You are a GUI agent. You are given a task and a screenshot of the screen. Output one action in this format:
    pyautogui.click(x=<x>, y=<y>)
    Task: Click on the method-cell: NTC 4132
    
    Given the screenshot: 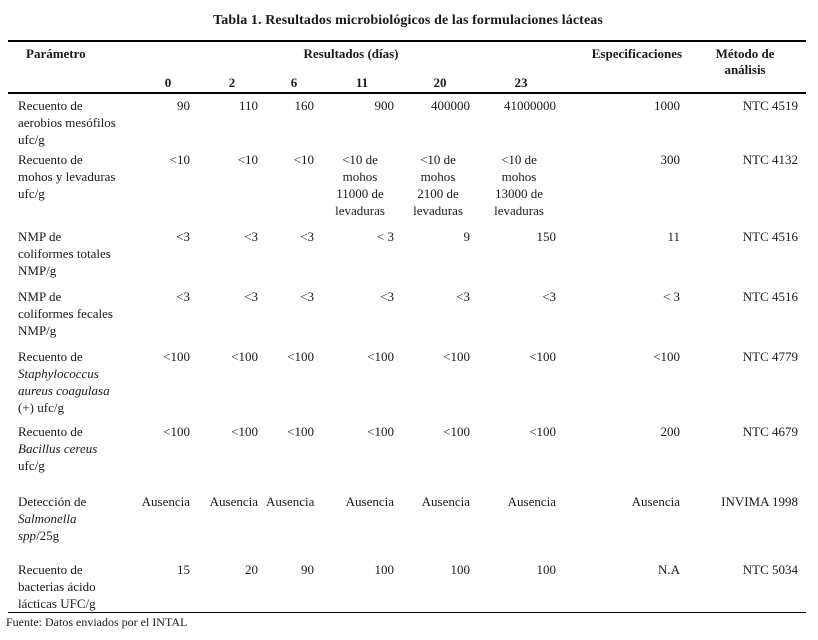 What is the action you would take?
    pyautogui.click(x=770, y=159)
    